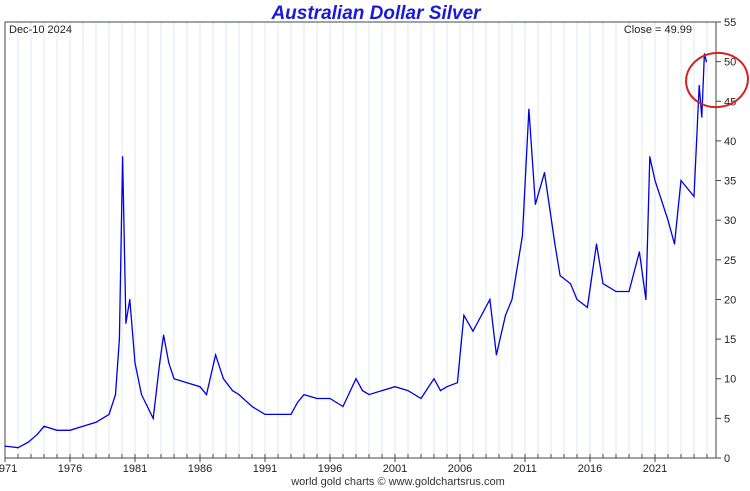 Image resolution: width=750 pixels, height=491 pixels. What do you see at coordinates (70, 469) in the screenshot?
I see `x-tick-label: 1976` at bounding box center [70, 469].